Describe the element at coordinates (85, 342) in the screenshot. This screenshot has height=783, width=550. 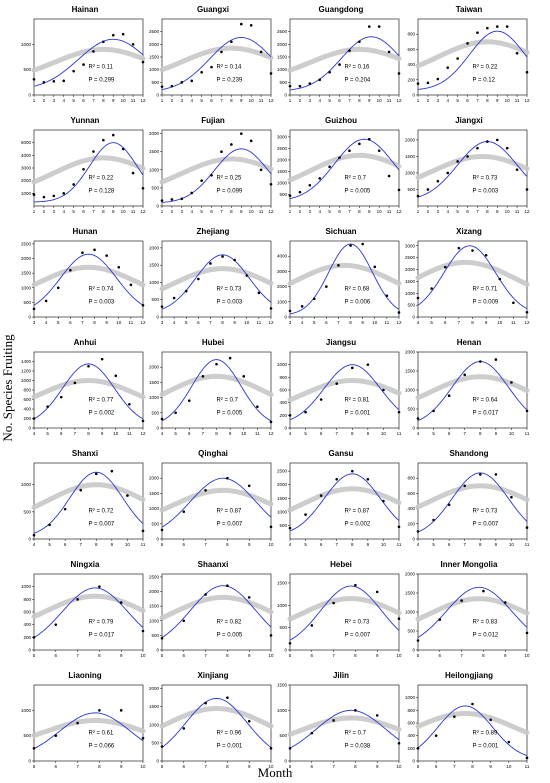
I see `panel-title: Anhui` at that location.